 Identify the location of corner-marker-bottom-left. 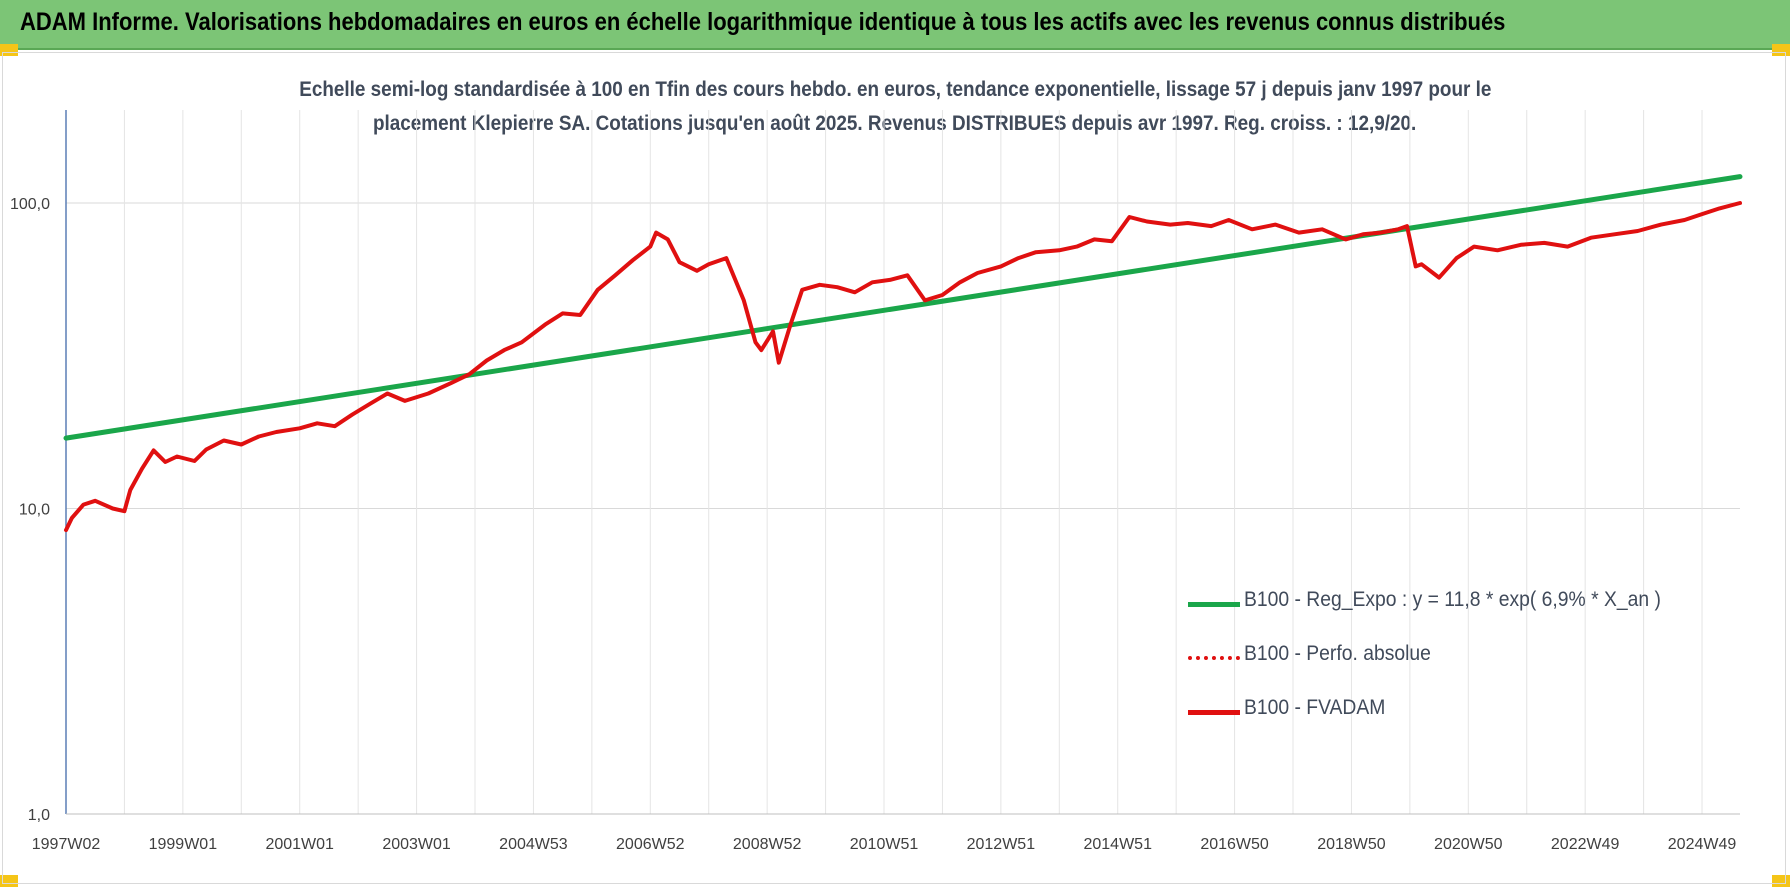
(9, 881).